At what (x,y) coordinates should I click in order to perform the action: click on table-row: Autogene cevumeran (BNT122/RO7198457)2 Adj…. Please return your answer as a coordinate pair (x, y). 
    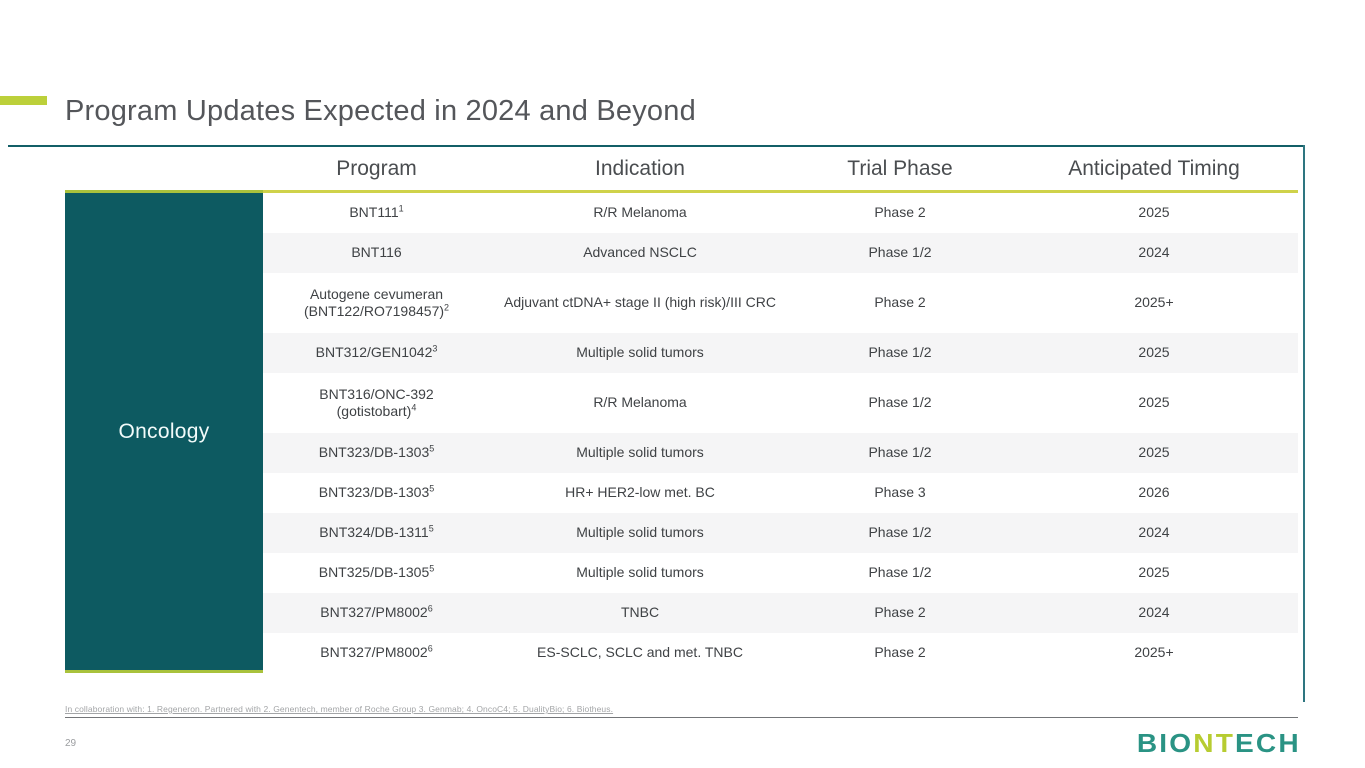
    Looking at the image, I should click on (780, 303).